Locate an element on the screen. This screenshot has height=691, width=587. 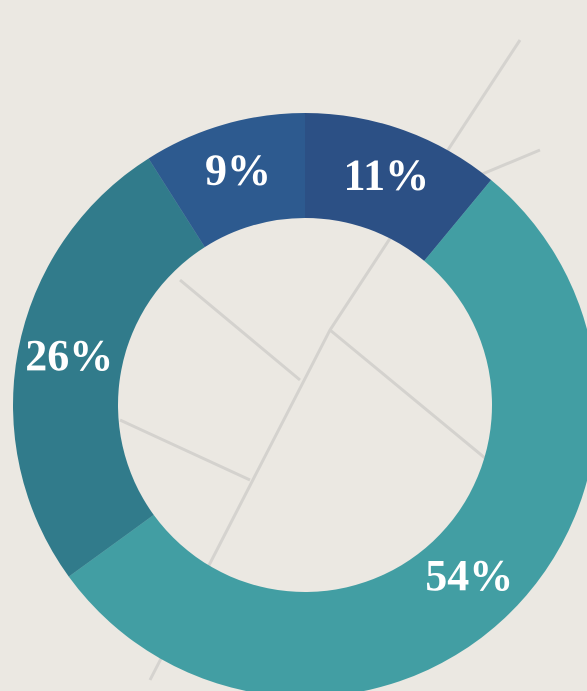
data-label: 11% is located at coordinates (387, 174).